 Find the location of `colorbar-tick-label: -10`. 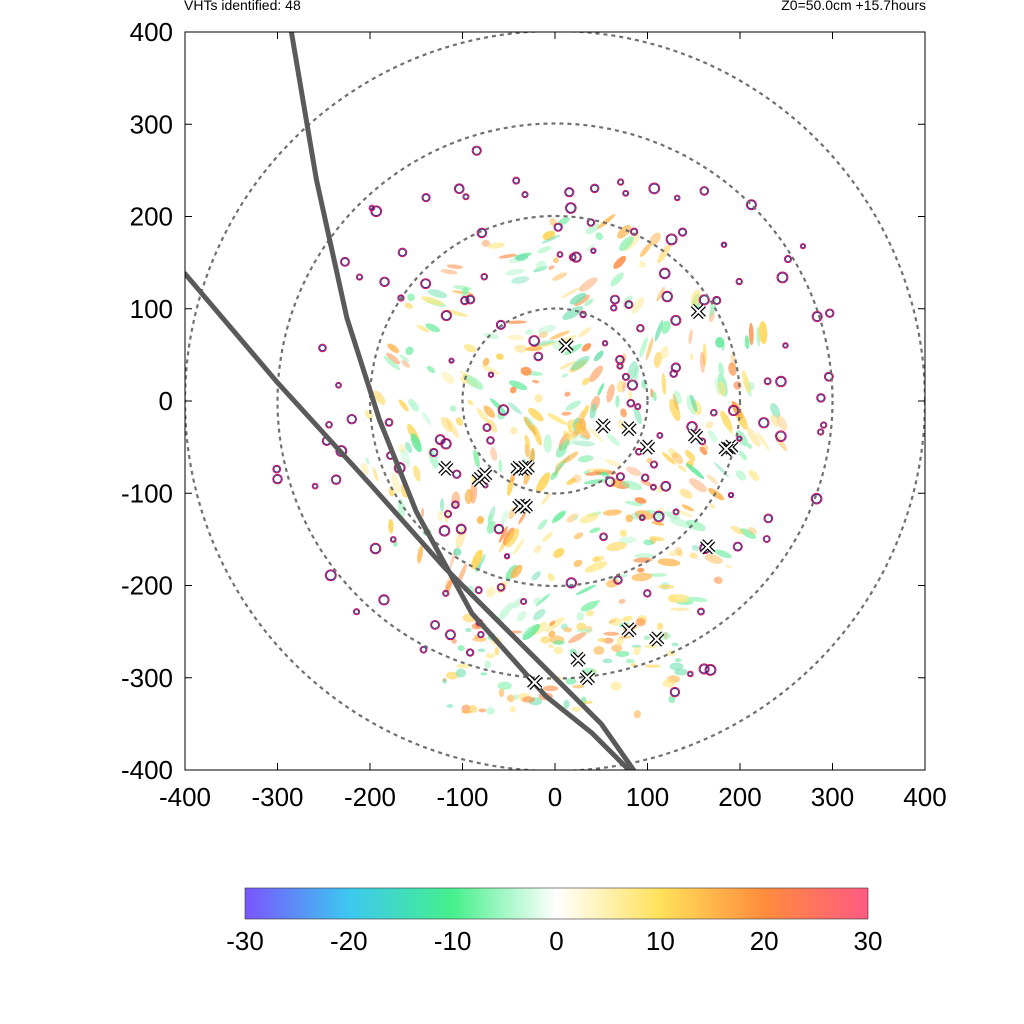

colorbar-tick-label: -10 is located at coordinates (453, 941).